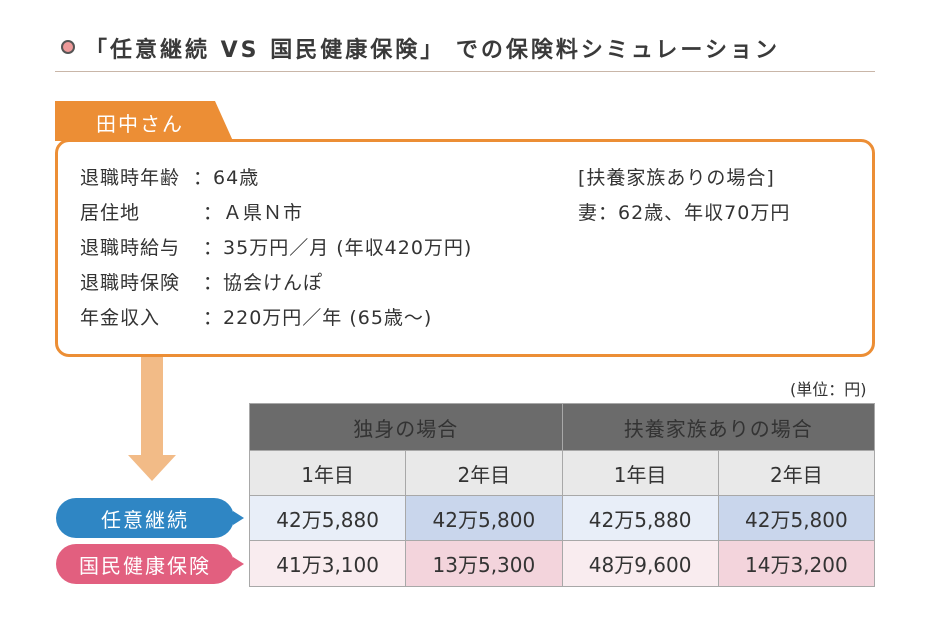 The height and width of the screenshot is (633, 939). Describe the element at coordinates (110, 213) in the screenshot. I see `detail-label: 居住地` at that location.